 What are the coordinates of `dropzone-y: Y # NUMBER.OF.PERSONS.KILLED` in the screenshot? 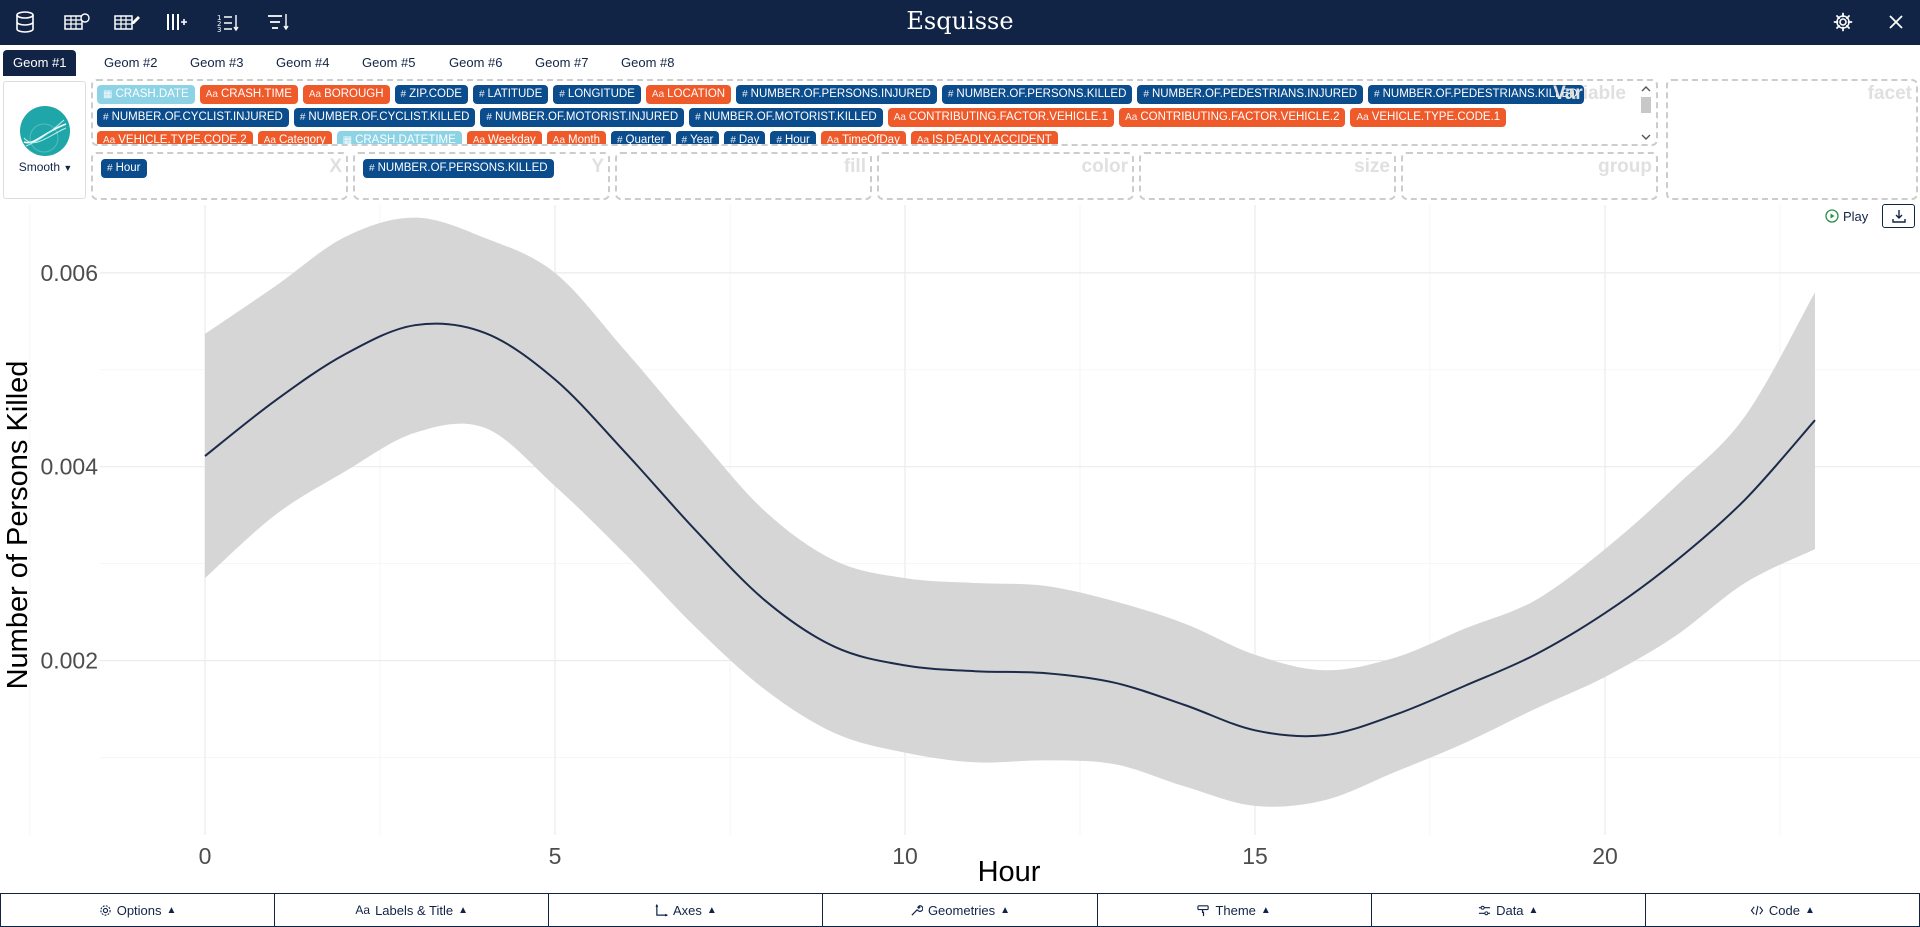 It's located at (481, 176).